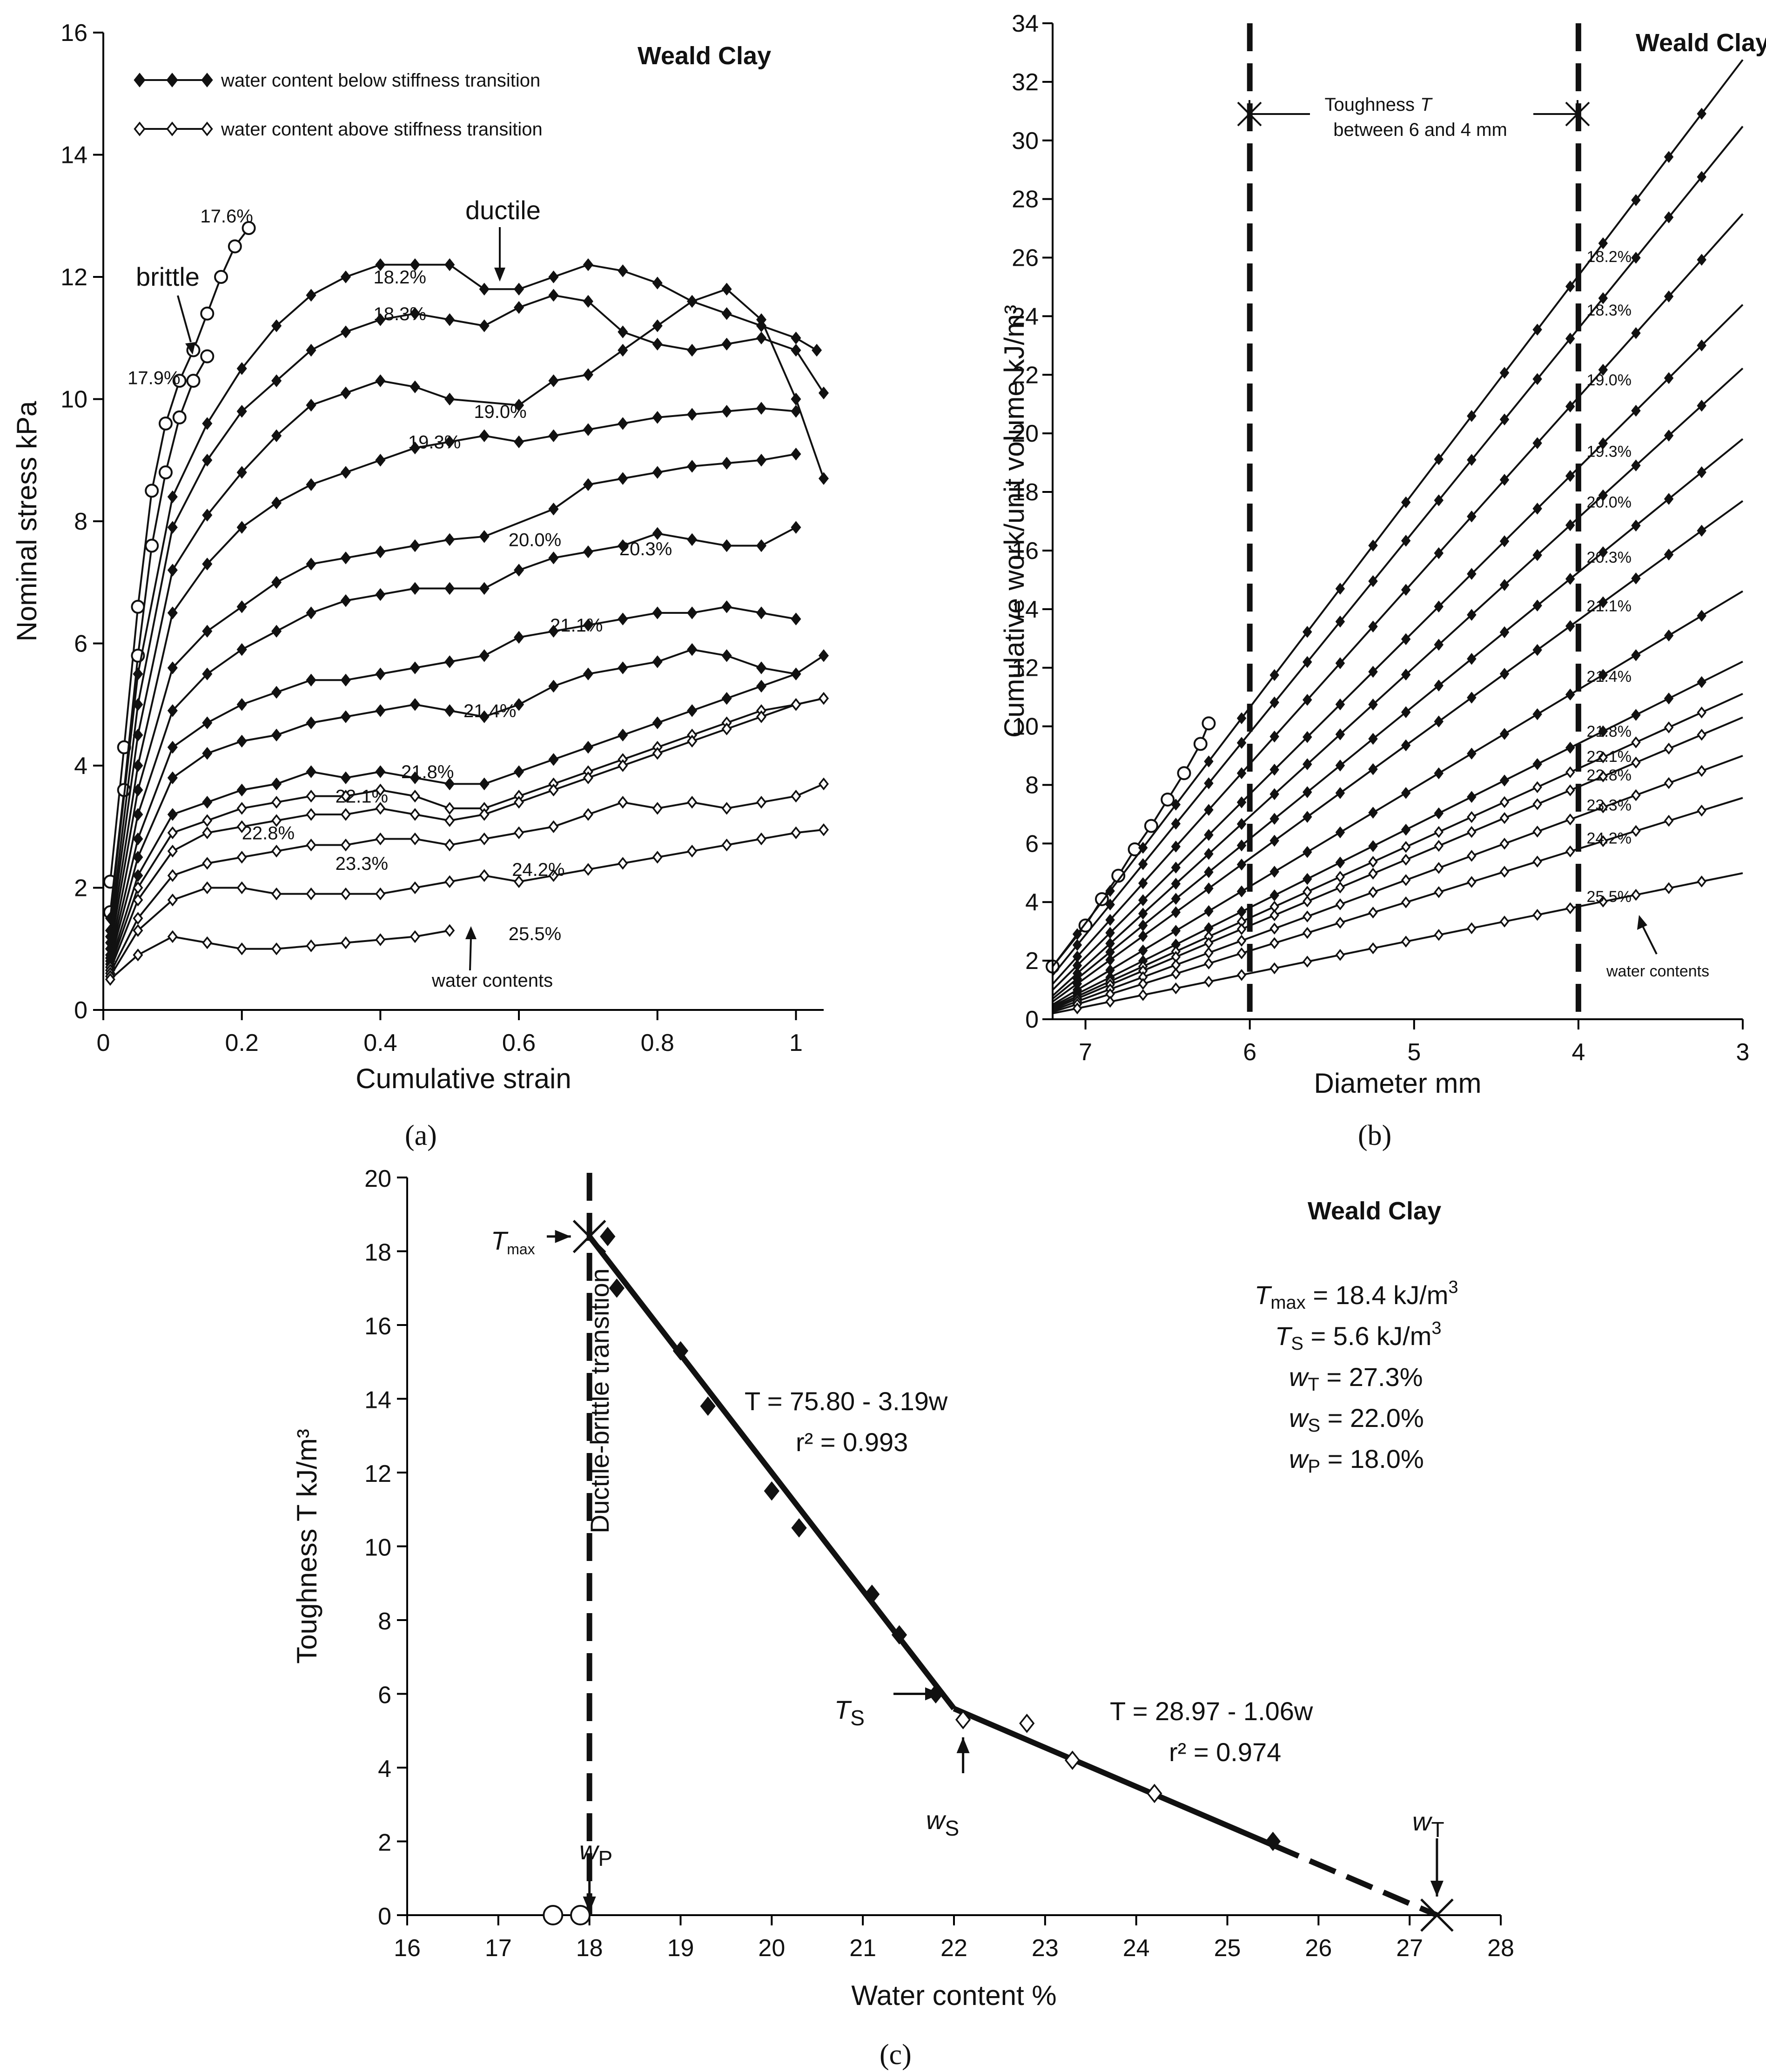  I want to click on series-label-a: 21.8%, so click(428, 772).